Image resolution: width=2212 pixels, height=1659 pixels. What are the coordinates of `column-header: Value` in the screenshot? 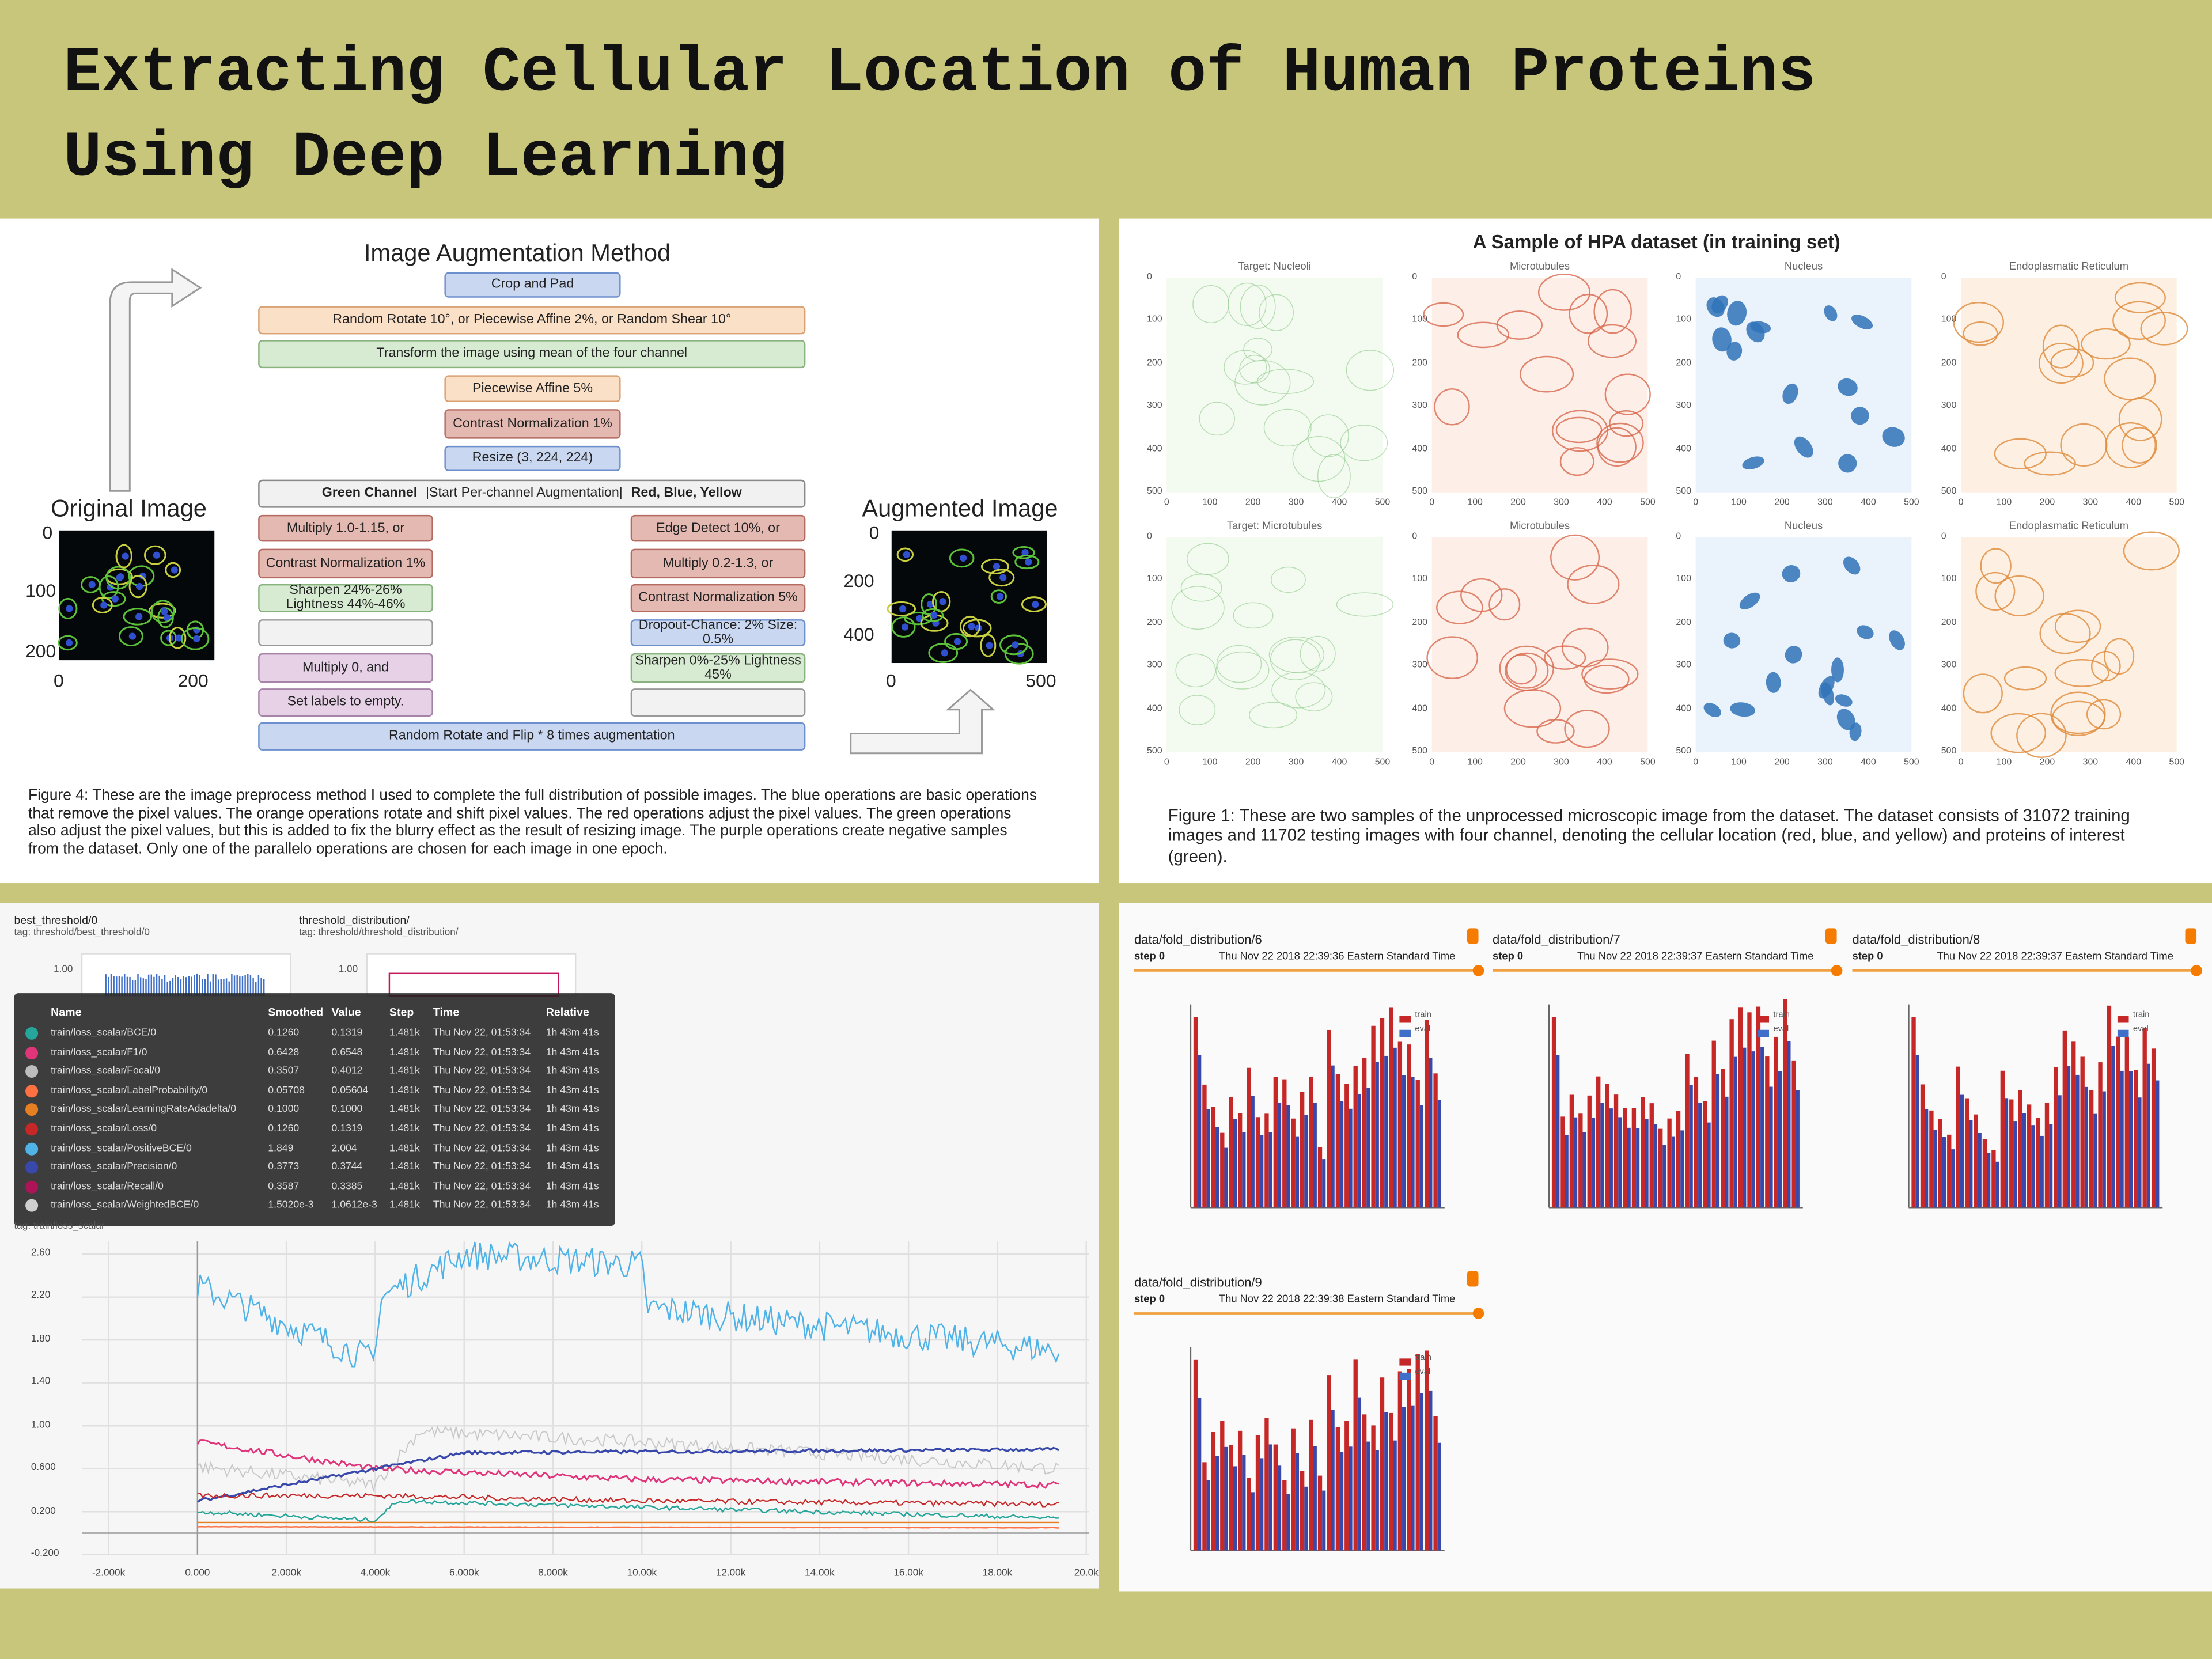 It's located at (346, 1012).